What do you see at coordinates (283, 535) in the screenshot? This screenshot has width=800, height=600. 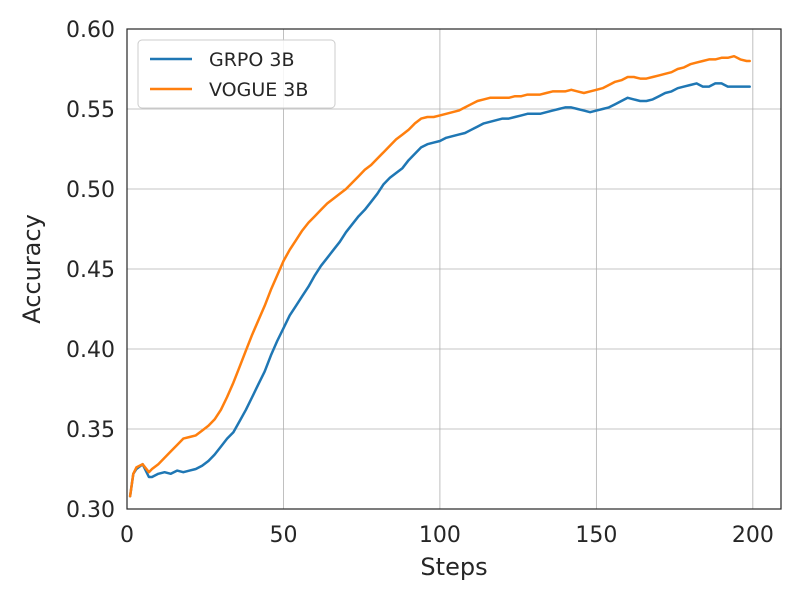 I see `x-tick-label: 50` at bounding box center [283, 535].